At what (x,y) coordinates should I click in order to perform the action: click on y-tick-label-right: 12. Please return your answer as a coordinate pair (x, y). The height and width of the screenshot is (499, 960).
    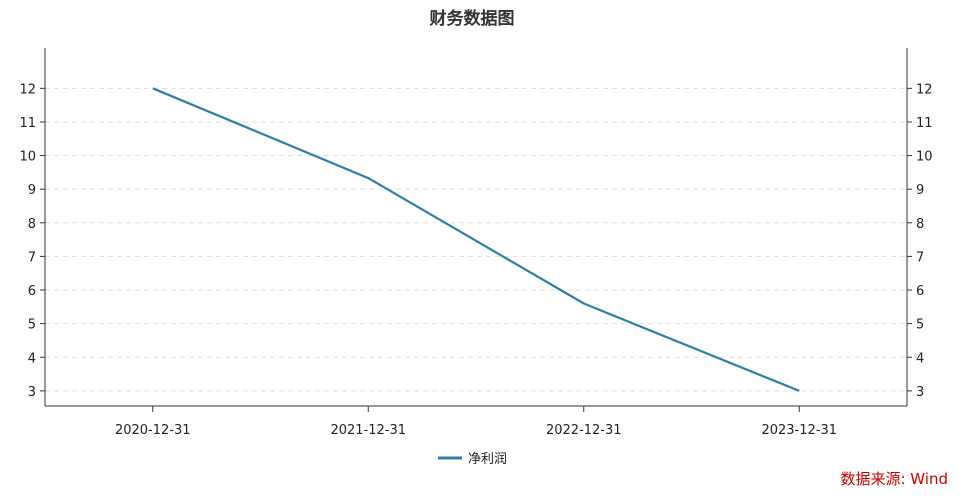
    Looking at the image, I should click on (924, 89).